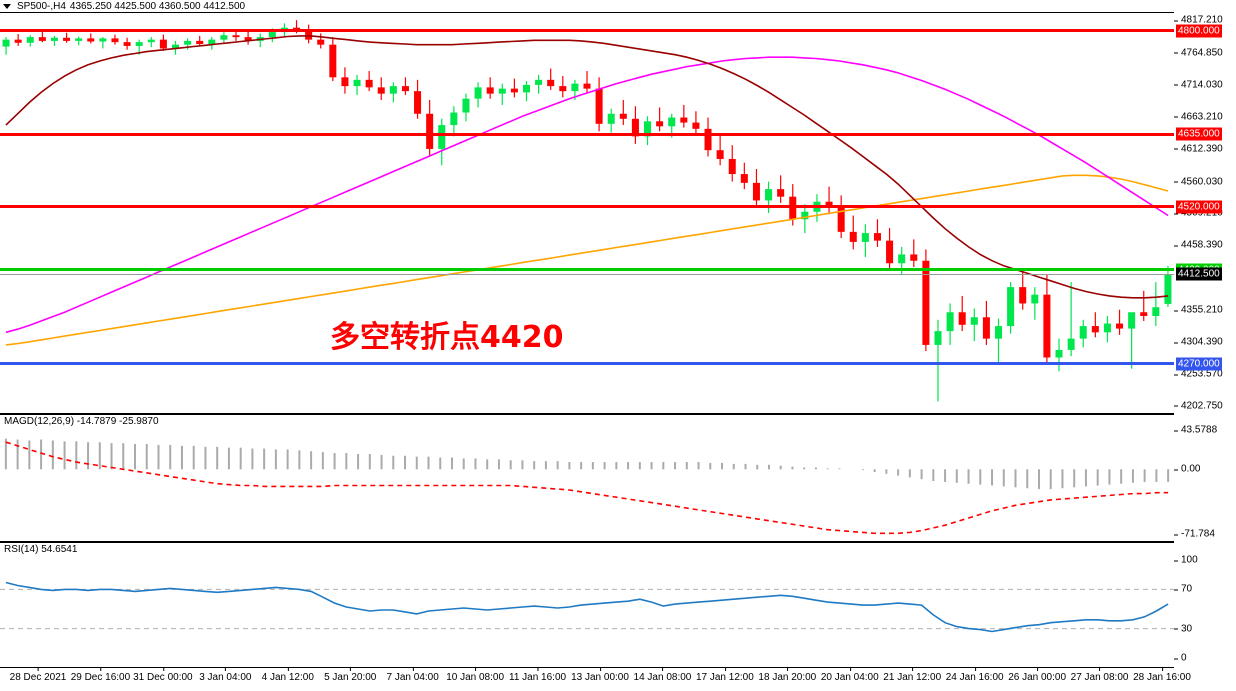 The height and width of the screenshot is (691, 1236). What do you see at coordinates (38, 675) in the screenshot?
I see `time-tick: 28 Dec 2021` at bounding box center [38, 675].